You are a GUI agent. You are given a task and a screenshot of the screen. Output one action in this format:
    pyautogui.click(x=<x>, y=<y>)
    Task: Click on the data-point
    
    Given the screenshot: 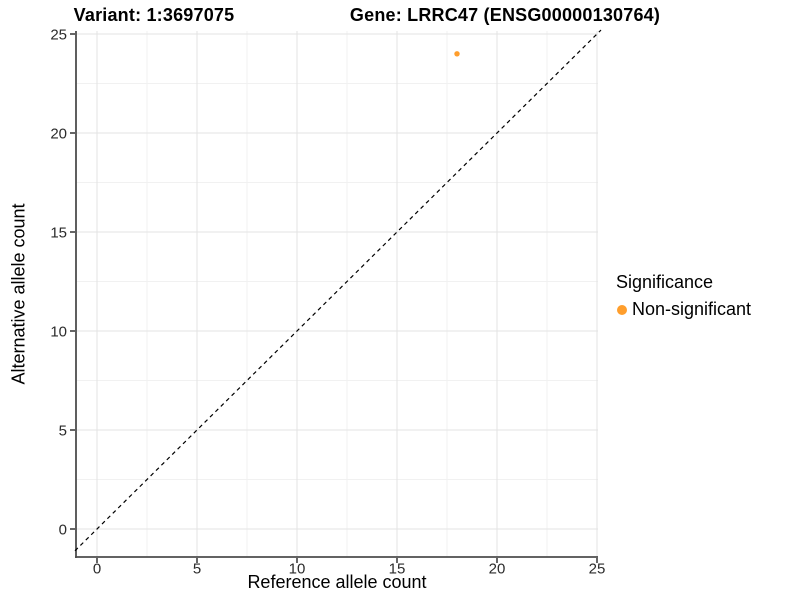 What is the action you would take?
    pyautogui.click(x=457, y=54)
    